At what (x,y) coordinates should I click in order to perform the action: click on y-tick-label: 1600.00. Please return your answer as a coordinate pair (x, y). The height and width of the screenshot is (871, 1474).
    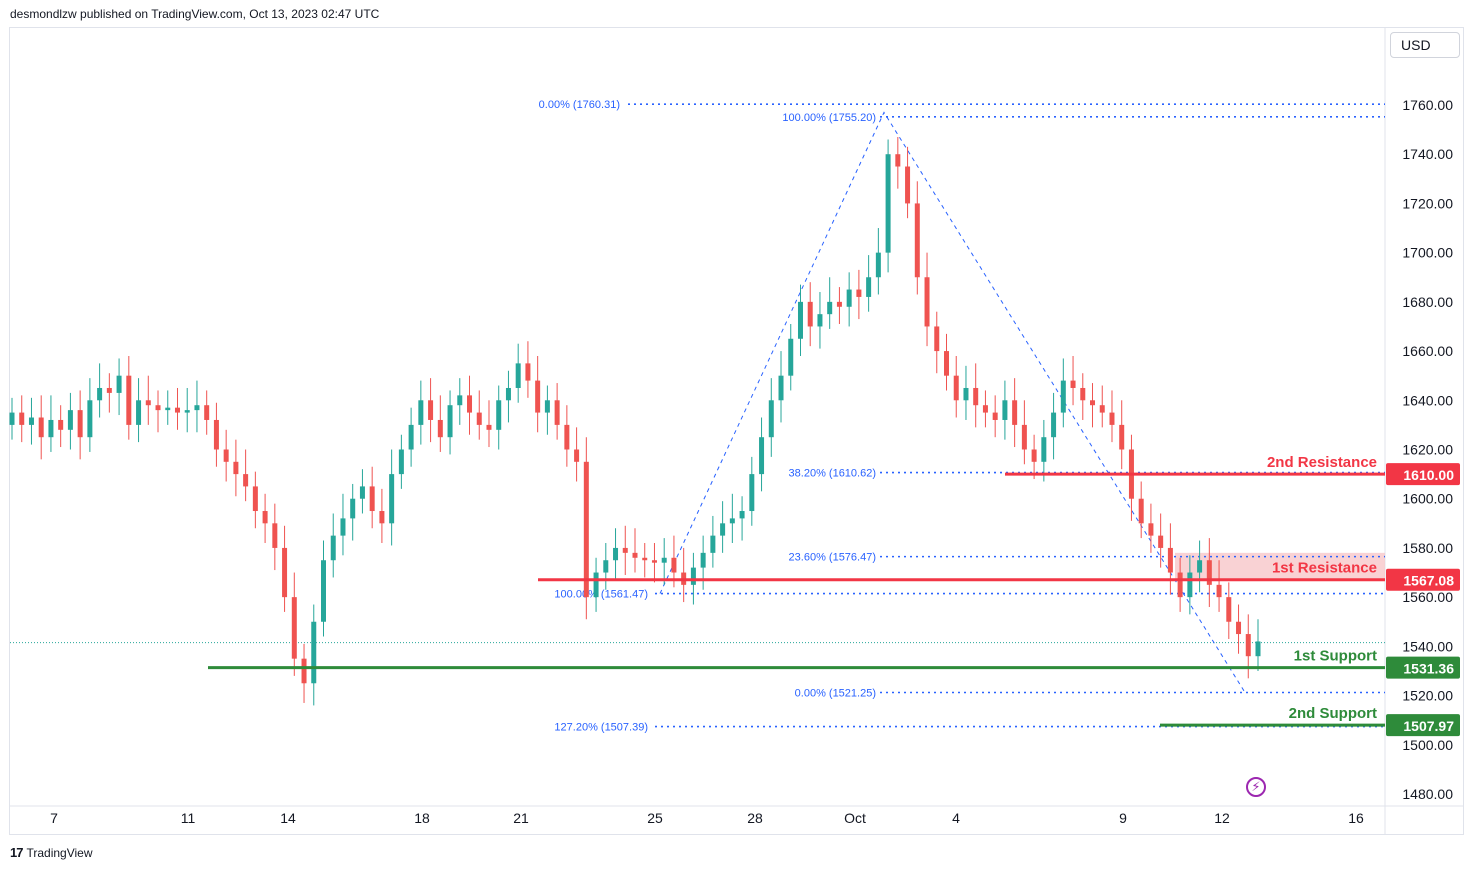
    Looking at the image, I should click on (1427, 499).